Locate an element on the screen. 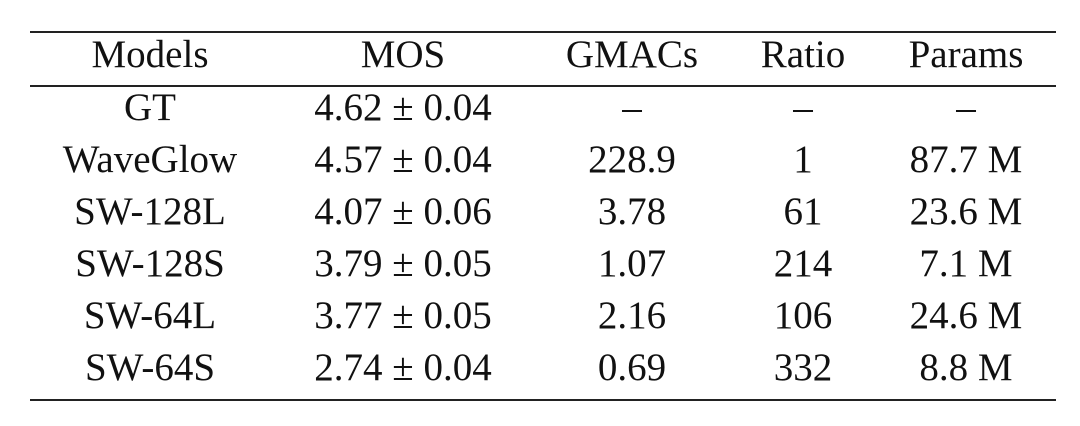 The height and width of the screenshot is (426, 1080). table-cell: SW-64S is located at coordinates (150, 367).